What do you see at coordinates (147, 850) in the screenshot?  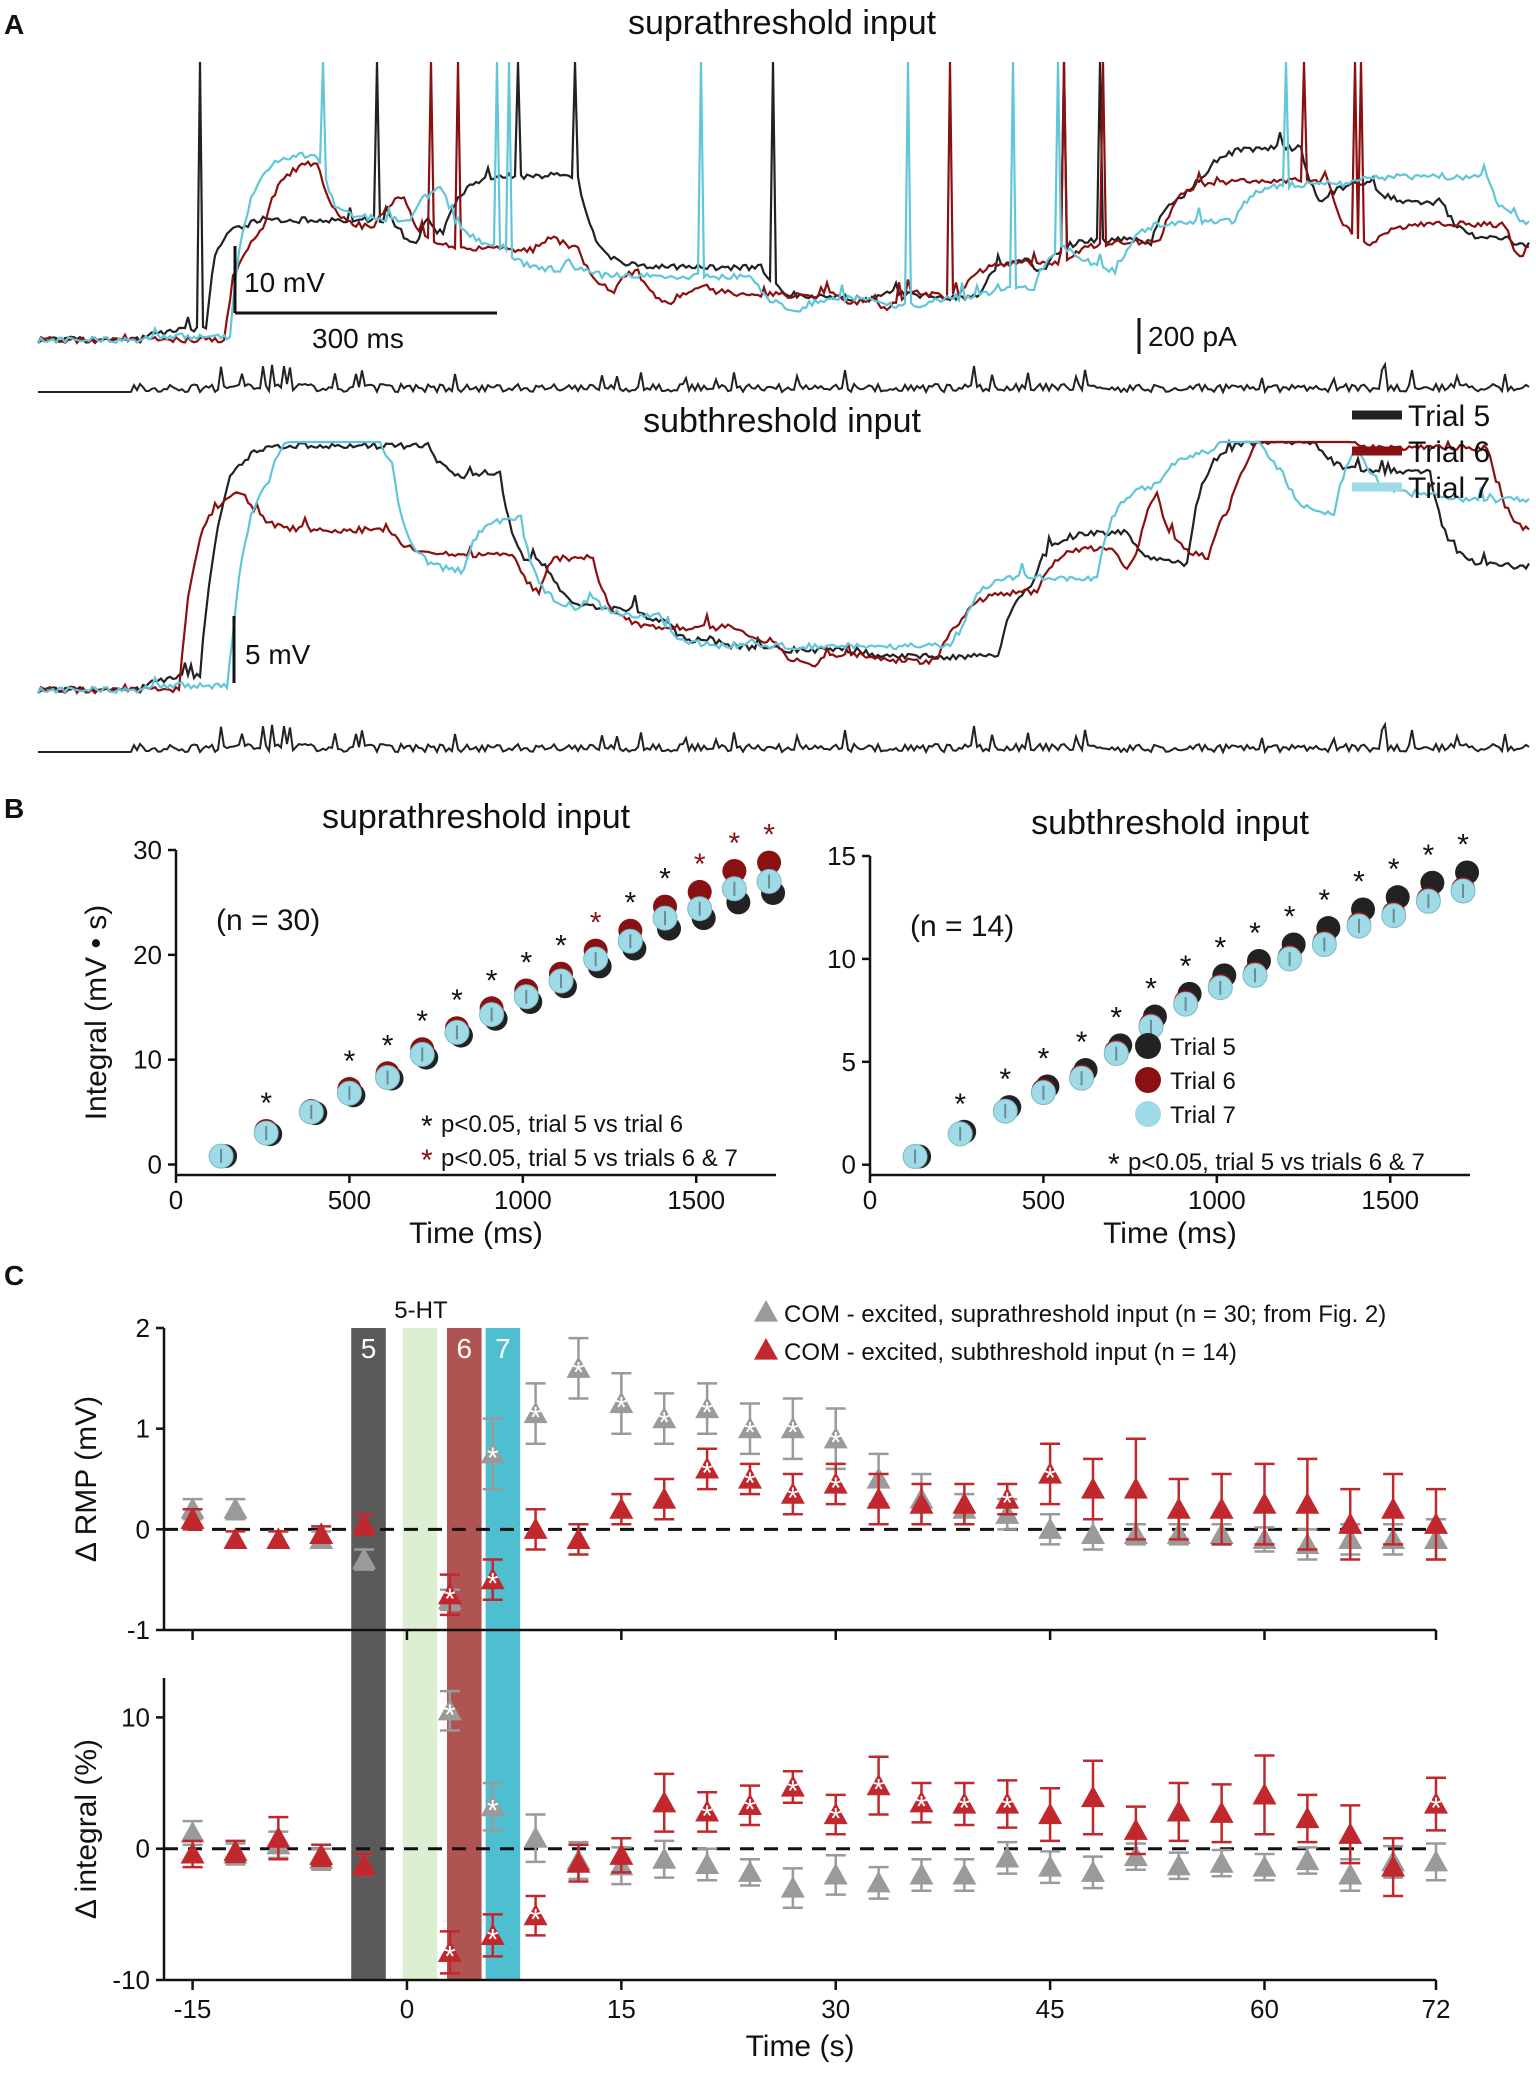 I see `y-tick-label: 30` at bounding box center [147, 850].